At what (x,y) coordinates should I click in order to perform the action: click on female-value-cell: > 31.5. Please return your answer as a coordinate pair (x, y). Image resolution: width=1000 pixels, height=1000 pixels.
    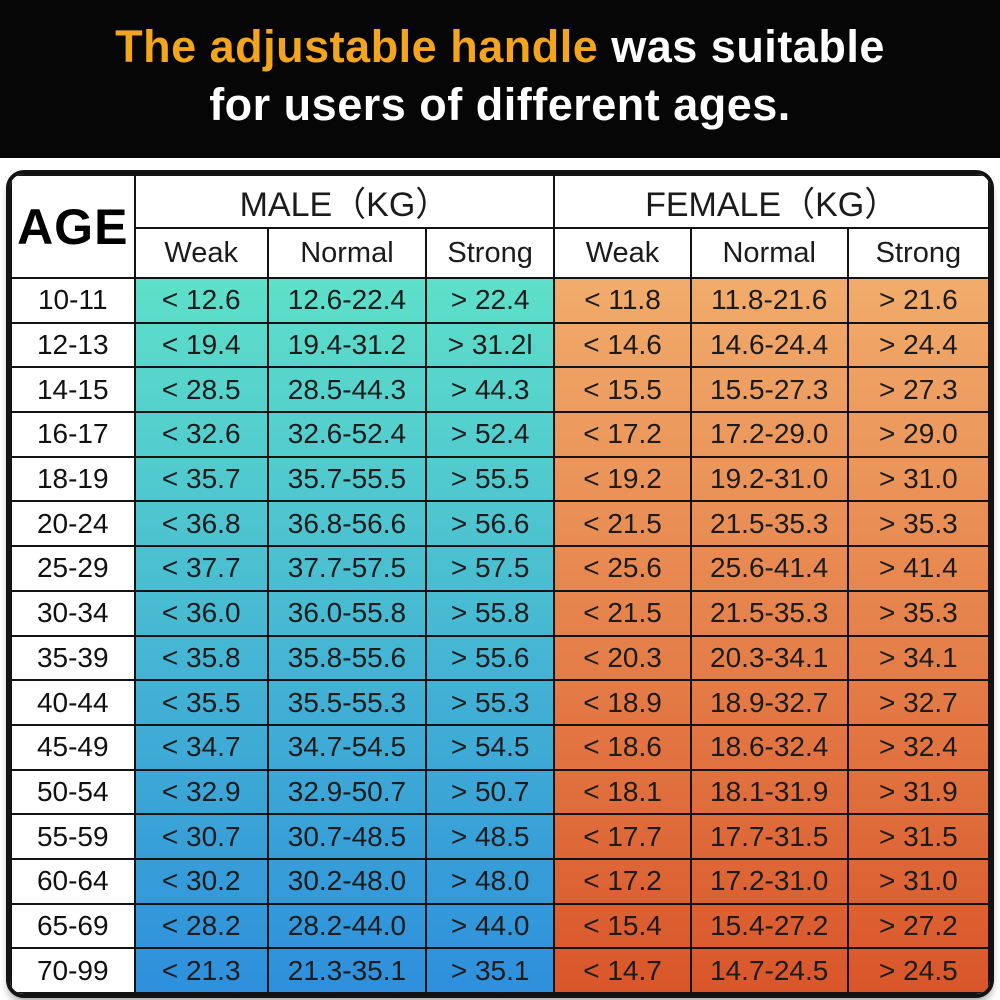
    Looking at the image, I should click on (918, 836).